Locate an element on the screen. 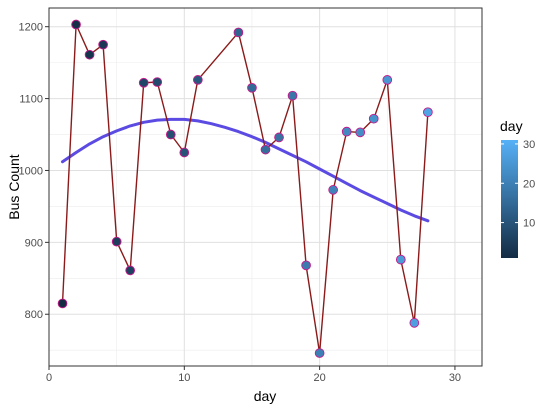  x-tick-label: 20 is located at coordinates (320, 378).